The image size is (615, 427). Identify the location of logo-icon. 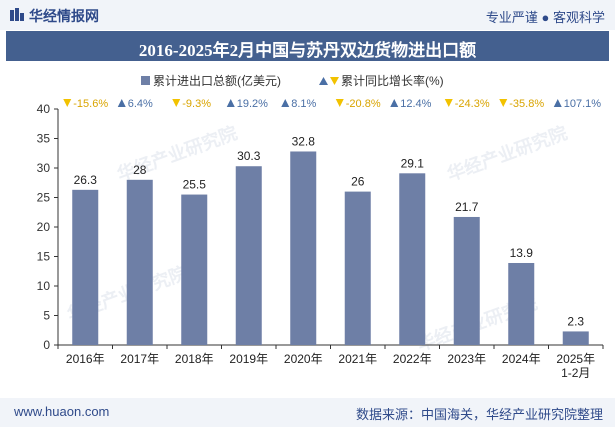
(17, 14).